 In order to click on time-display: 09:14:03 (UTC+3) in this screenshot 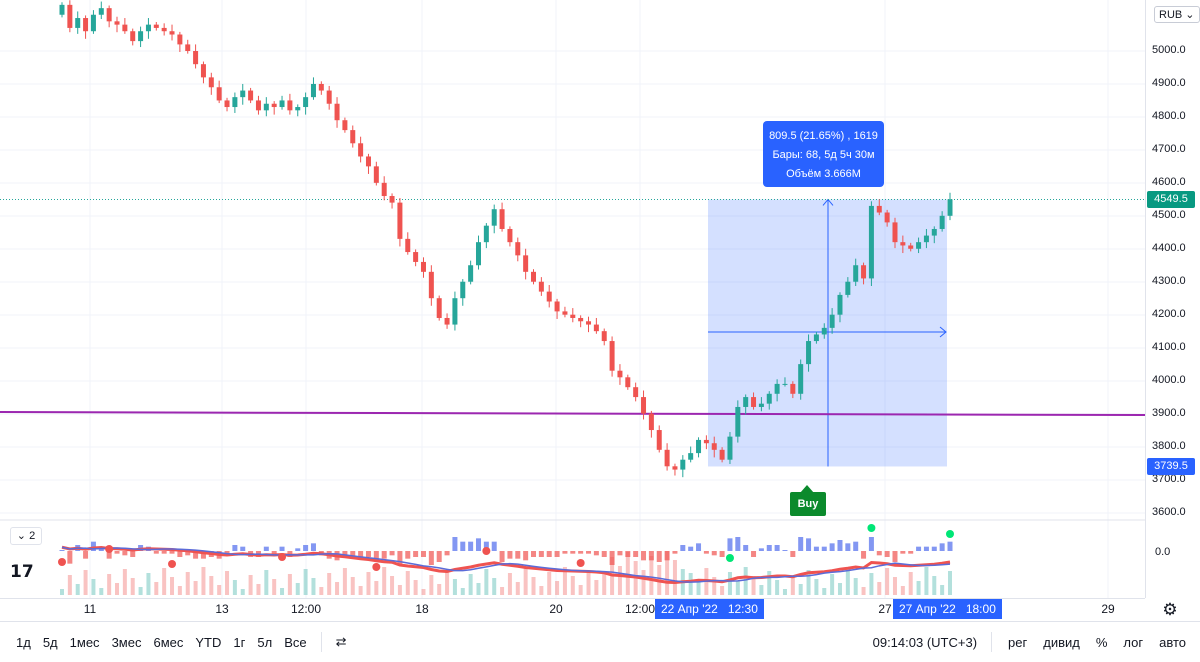, I will do `click(925, 642)`.